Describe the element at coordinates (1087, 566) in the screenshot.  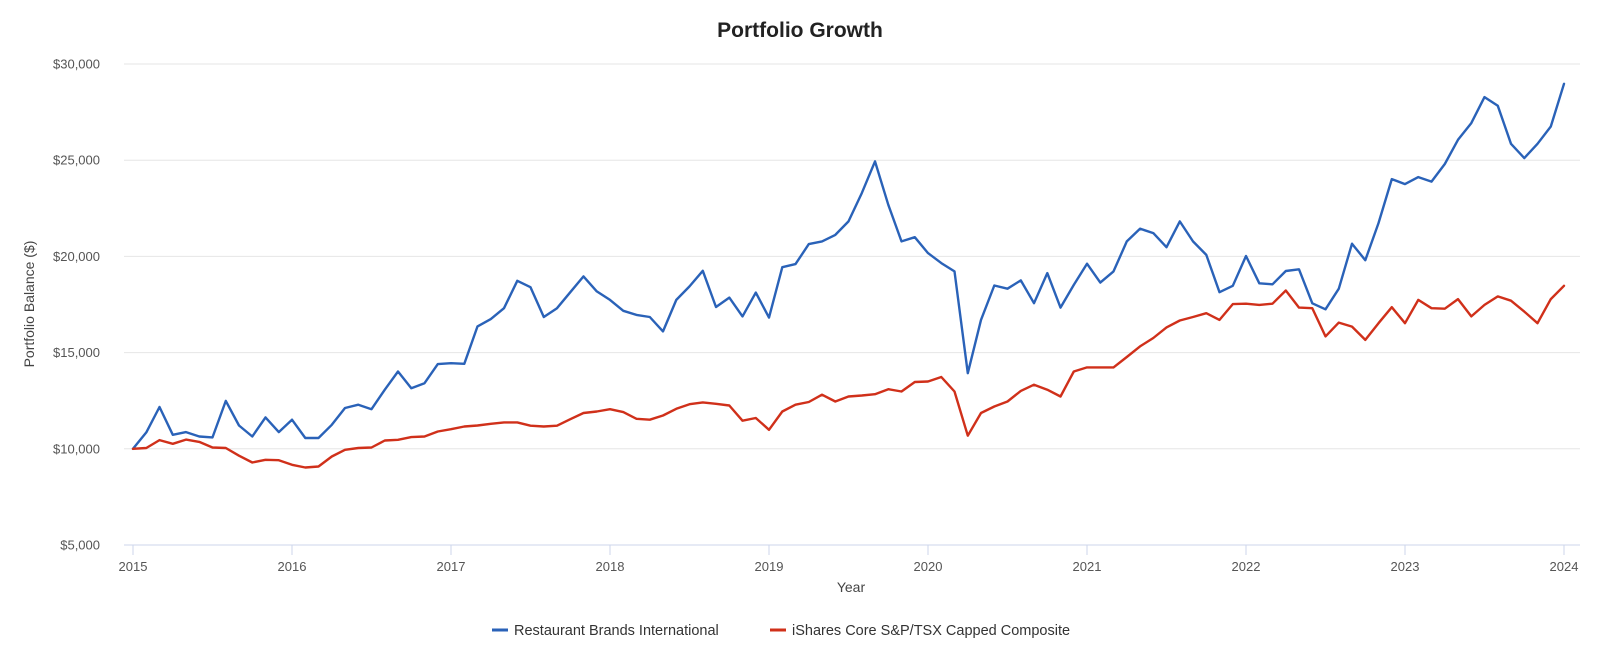
I see `x-tick-label: 2021` at that location.